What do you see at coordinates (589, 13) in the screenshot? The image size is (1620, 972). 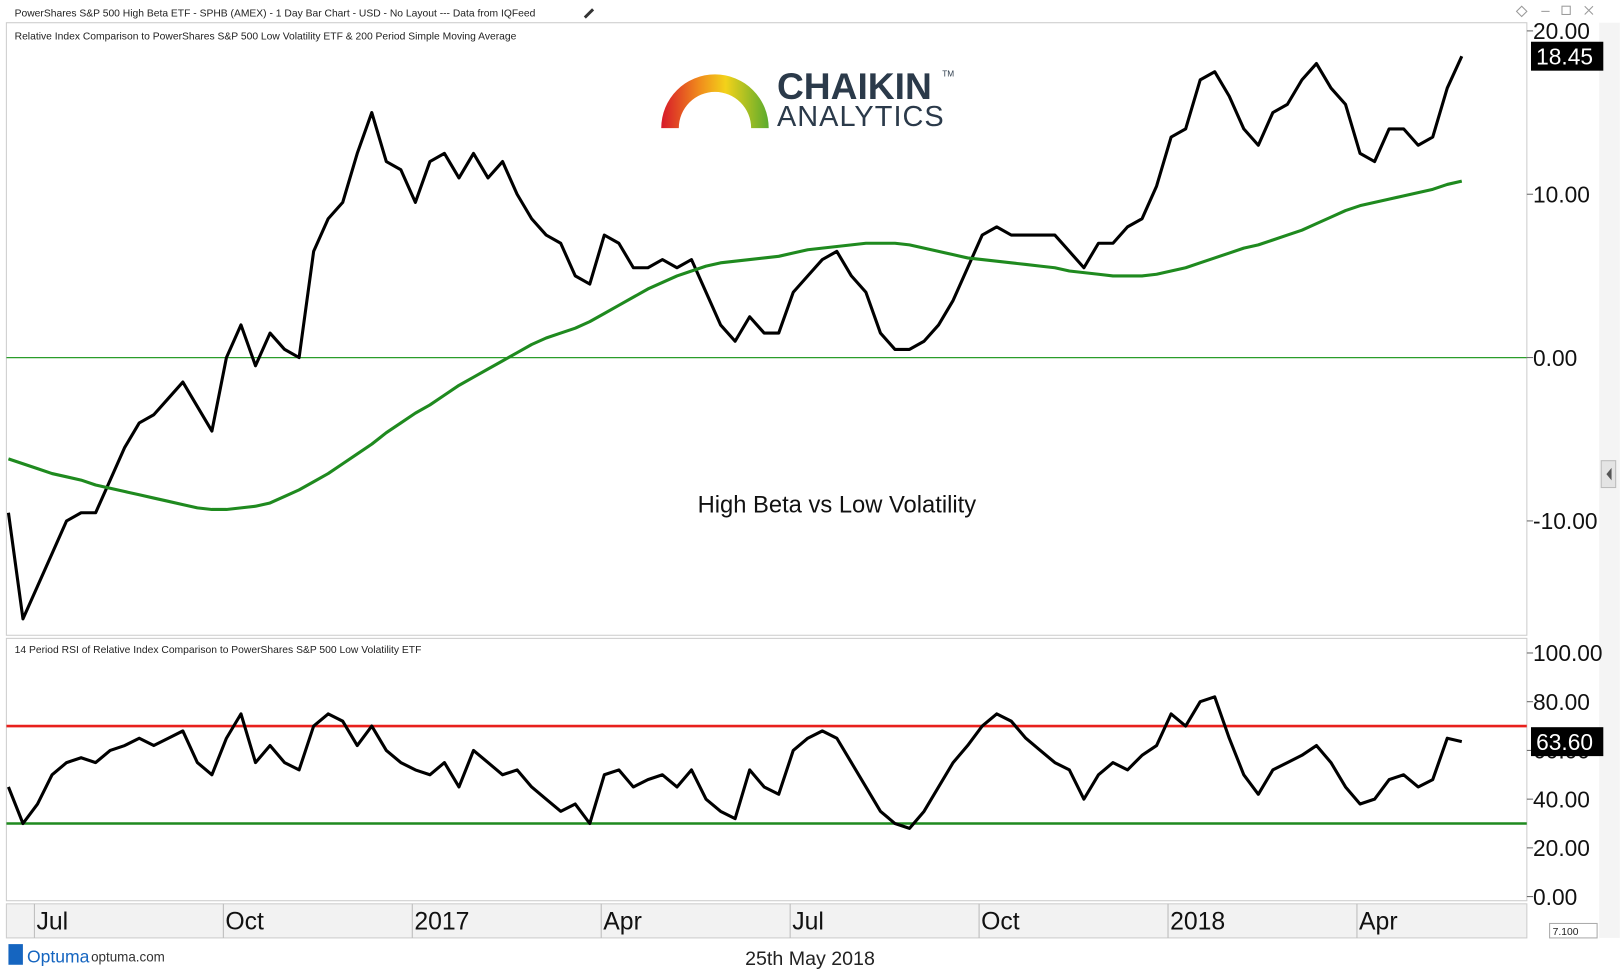 I see `edit-icon` at bounding box center [589, 13].